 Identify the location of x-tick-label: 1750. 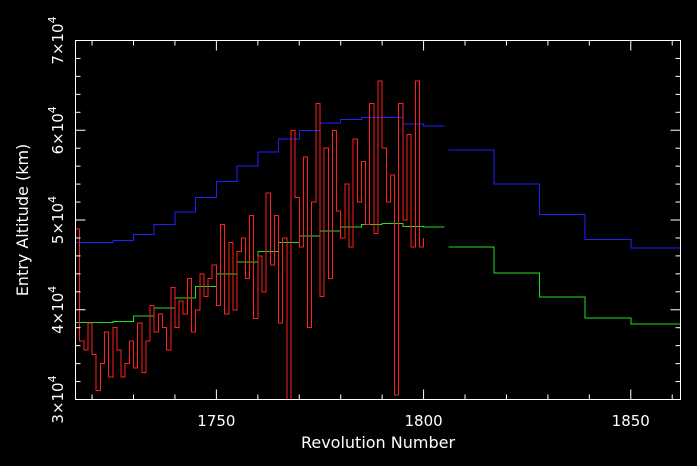
(216, 421).